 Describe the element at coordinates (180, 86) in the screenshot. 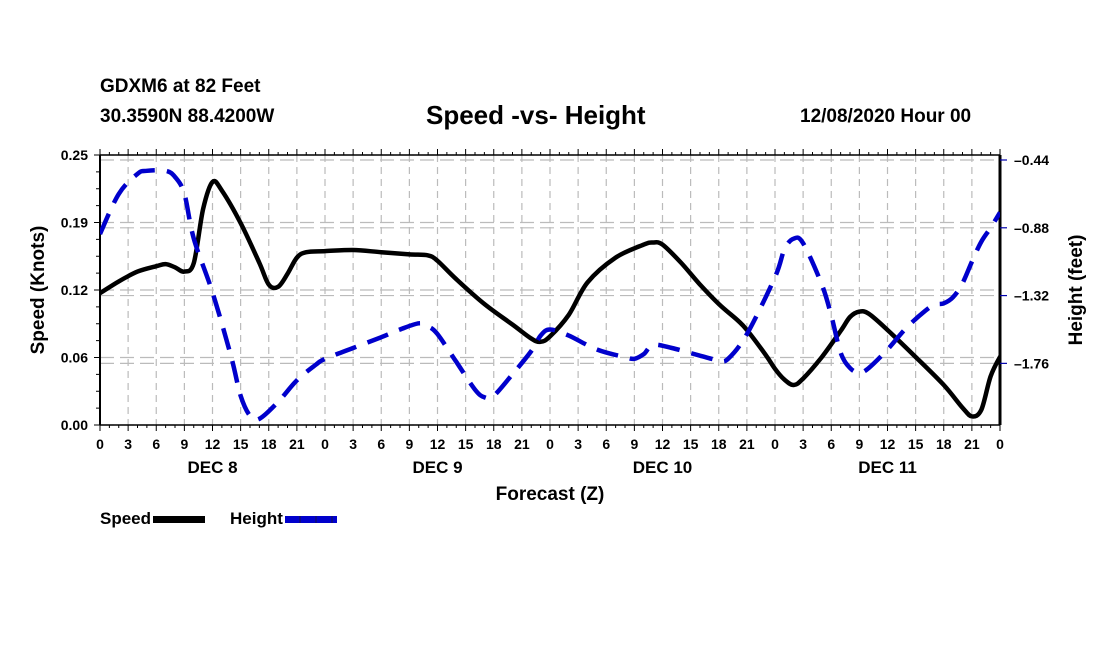

I see `station-label: GDXM6 at 82 Feet` at that location.